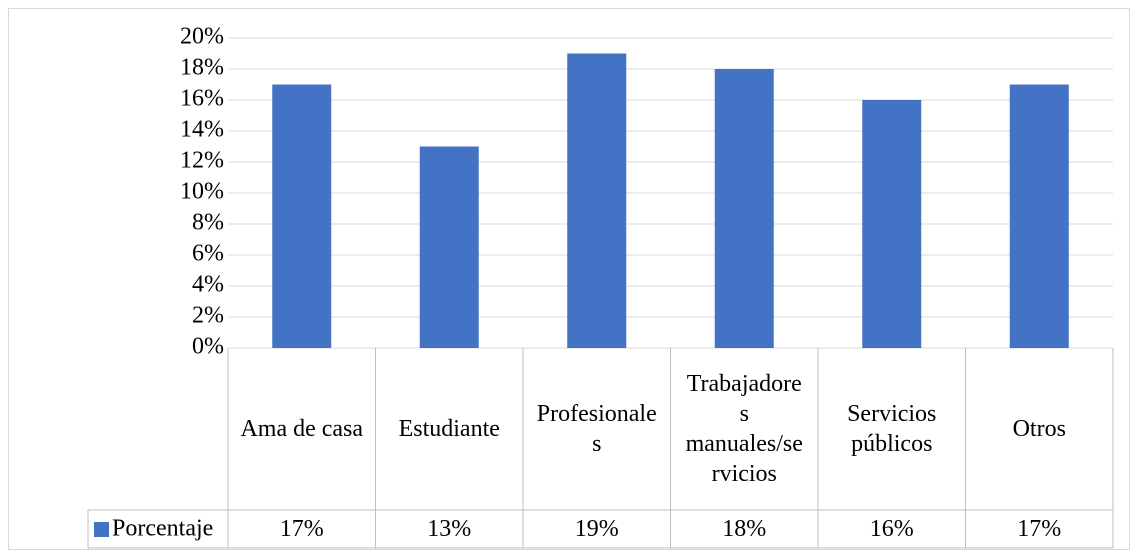 The width and height of the screenshot is (1138, 558). I want to click on y-tick-label: 20%, so click(202, 37).